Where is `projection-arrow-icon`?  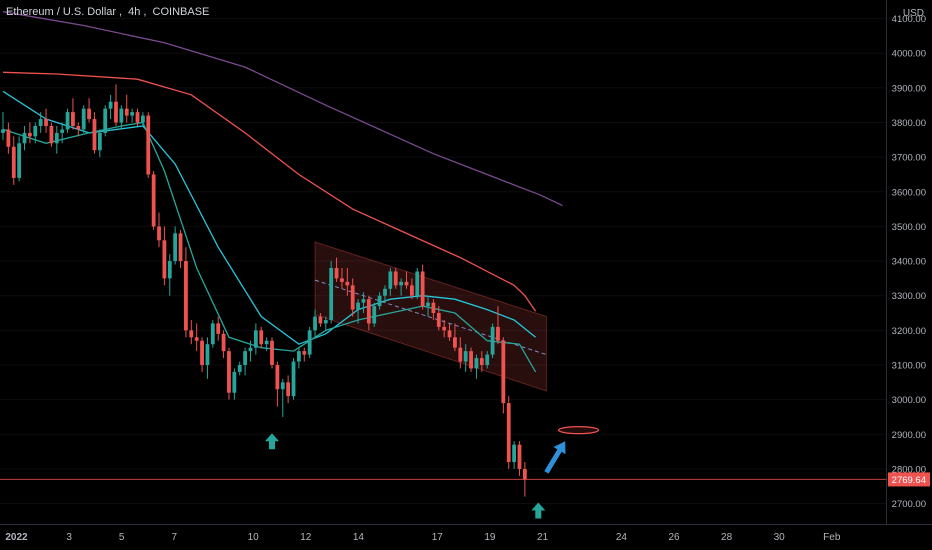 projection-arrow-icon is located at coordinates (555, 457).